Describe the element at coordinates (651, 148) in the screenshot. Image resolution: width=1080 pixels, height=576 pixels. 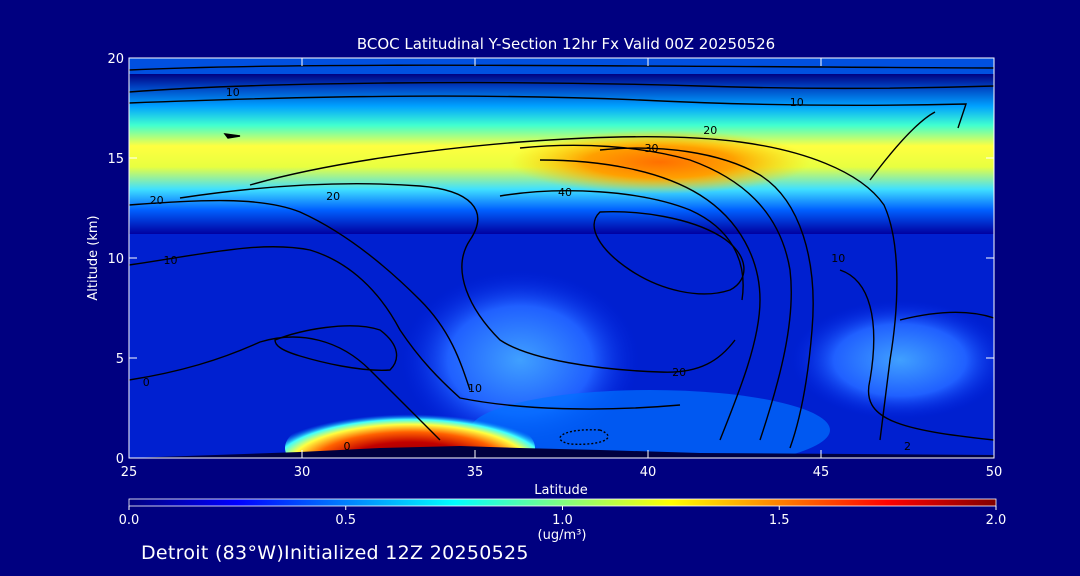
I see `contour-label: 30` at that location.